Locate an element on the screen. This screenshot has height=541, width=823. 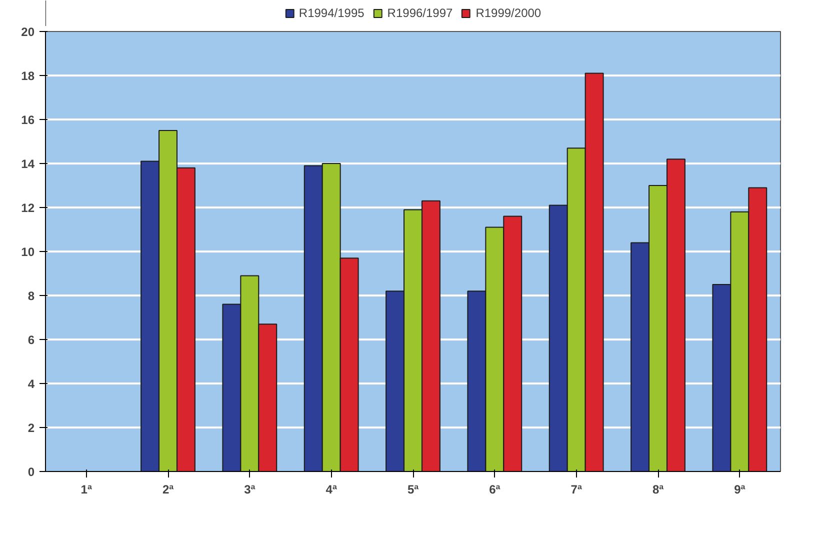
y-tick-label: 16 is located at coordinates (28, 120).